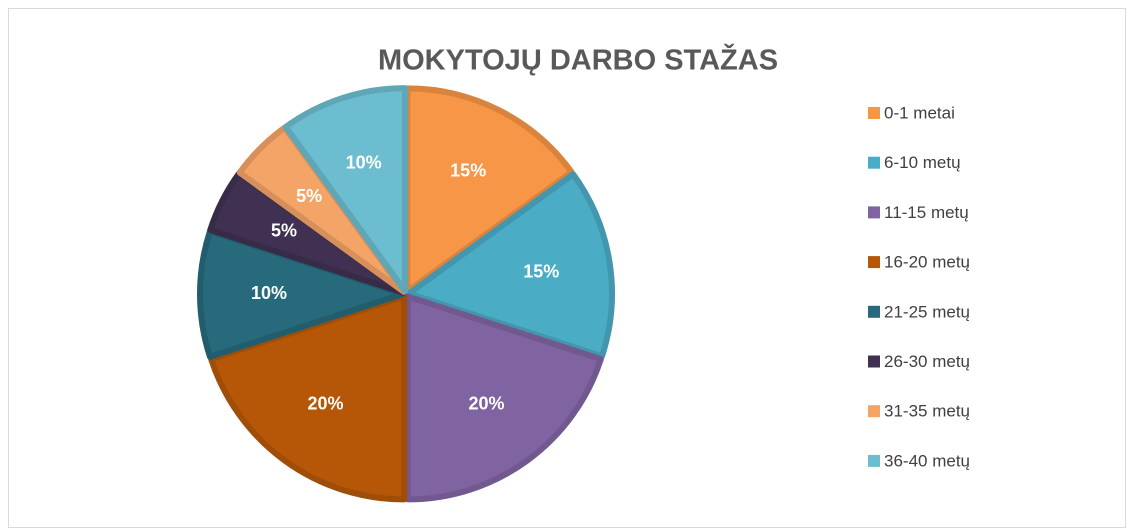 This screenshot has width=1132, height=528. I want to click on legend-label: 16-20 metų, so click(927, 262).